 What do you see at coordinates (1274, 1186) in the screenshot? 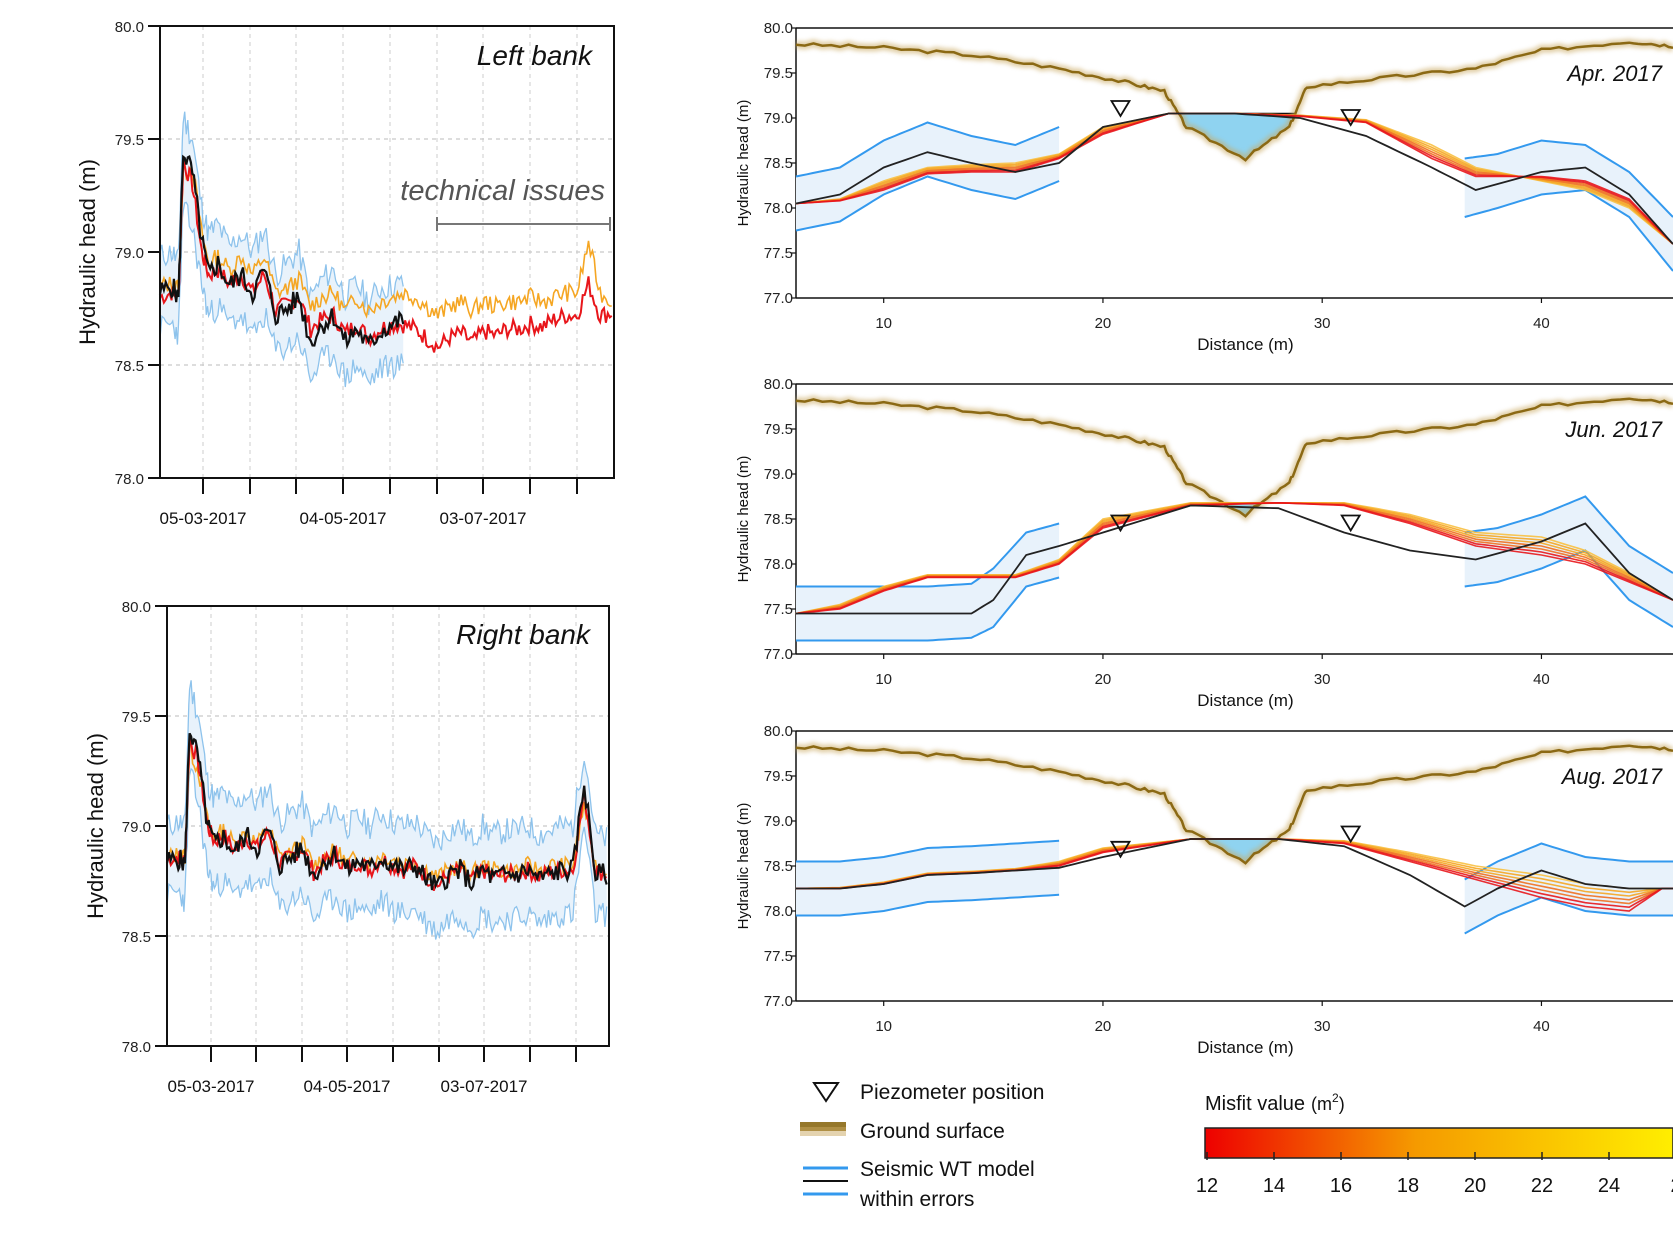
I see `colorbar-tick-label-1: 14` at bounding box center [1274, 1186].